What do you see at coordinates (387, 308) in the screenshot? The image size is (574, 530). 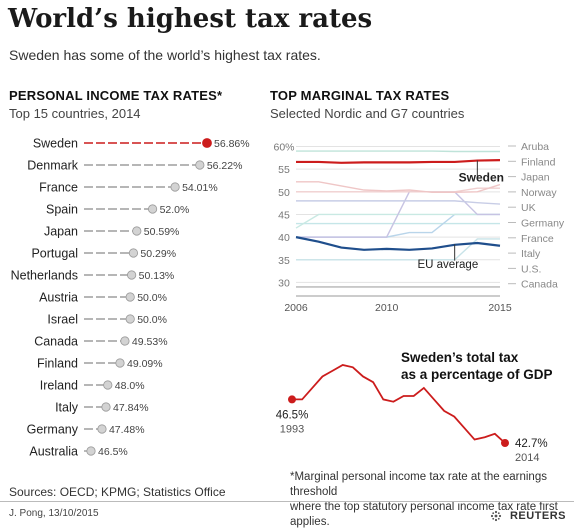 I see `x-tick-label: 2010` at bounding box center [387, 308].